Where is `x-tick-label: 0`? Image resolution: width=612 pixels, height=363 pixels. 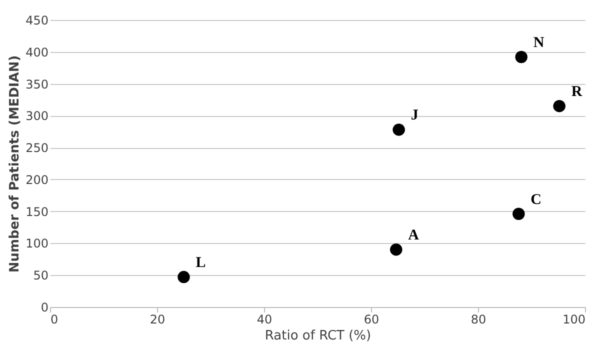
x-tick-label: 0 is located at coordinates (54, 319).